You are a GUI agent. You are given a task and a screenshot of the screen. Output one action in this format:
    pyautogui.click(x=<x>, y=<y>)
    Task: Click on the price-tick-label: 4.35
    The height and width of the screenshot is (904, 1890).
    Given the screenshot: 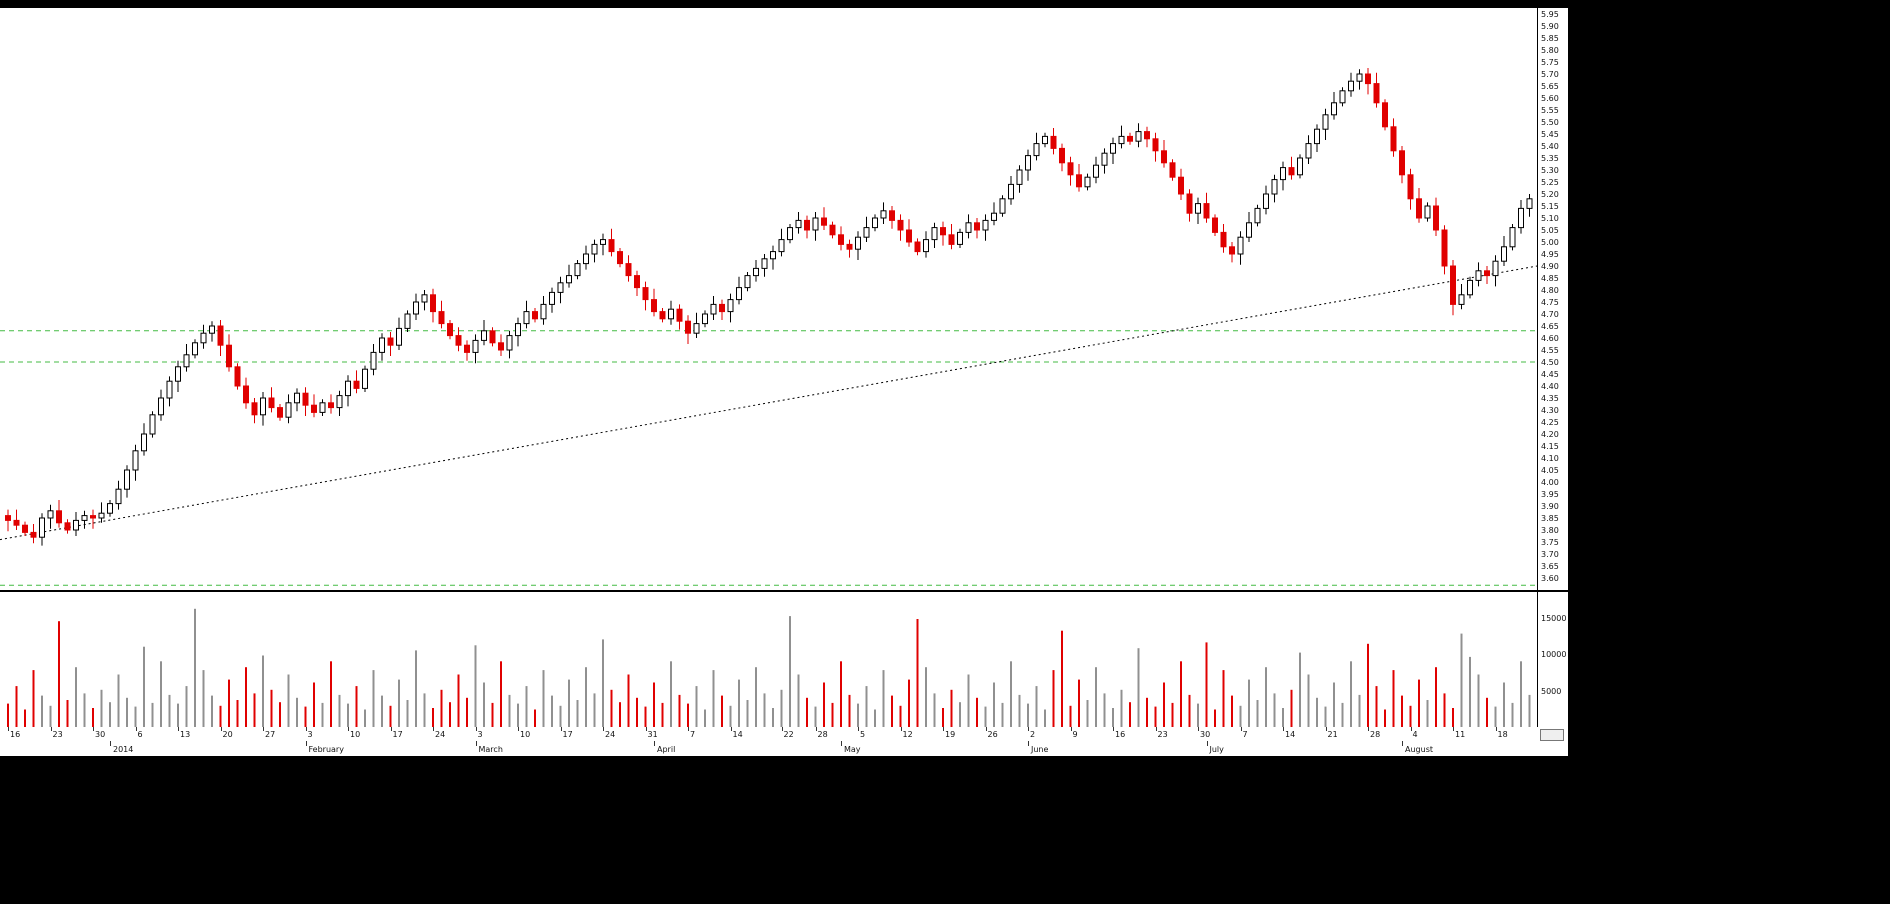 What is the action you would take?
    pyautogui.click(x=1550, y=398)
    